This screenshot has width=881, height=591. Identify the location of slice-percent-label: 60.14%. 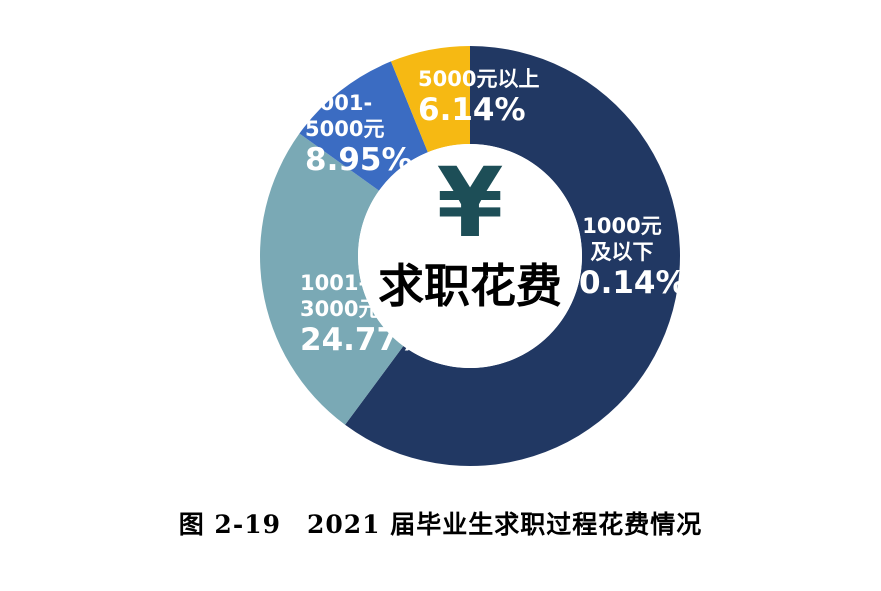
(621, 283).